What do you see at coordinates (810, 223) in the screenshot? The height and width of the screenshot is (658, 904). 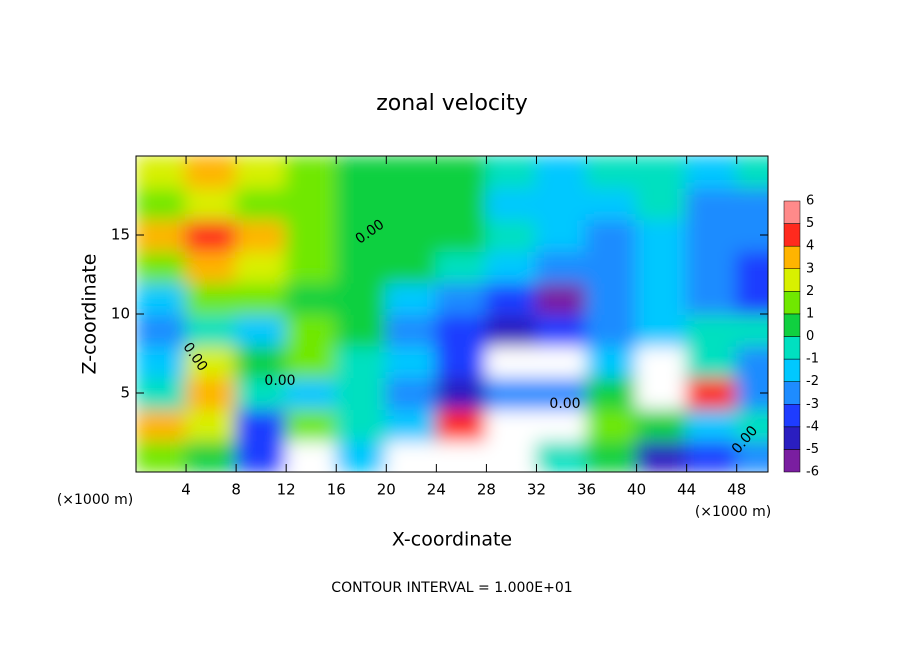 I see `colorbar-label: 5` at bounding box center [810, 223].